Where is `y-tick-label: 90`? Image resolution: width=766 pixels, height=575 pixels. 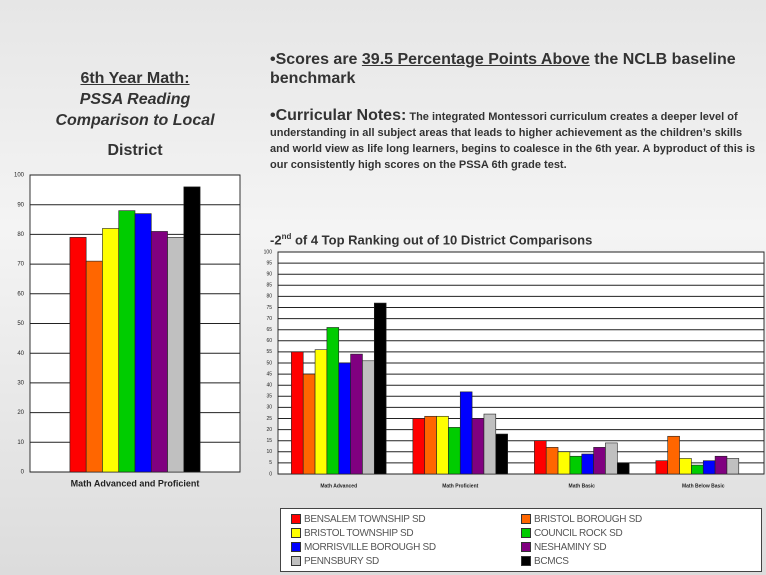 y-tick-label: 90 is located at coordinates (269, 275).